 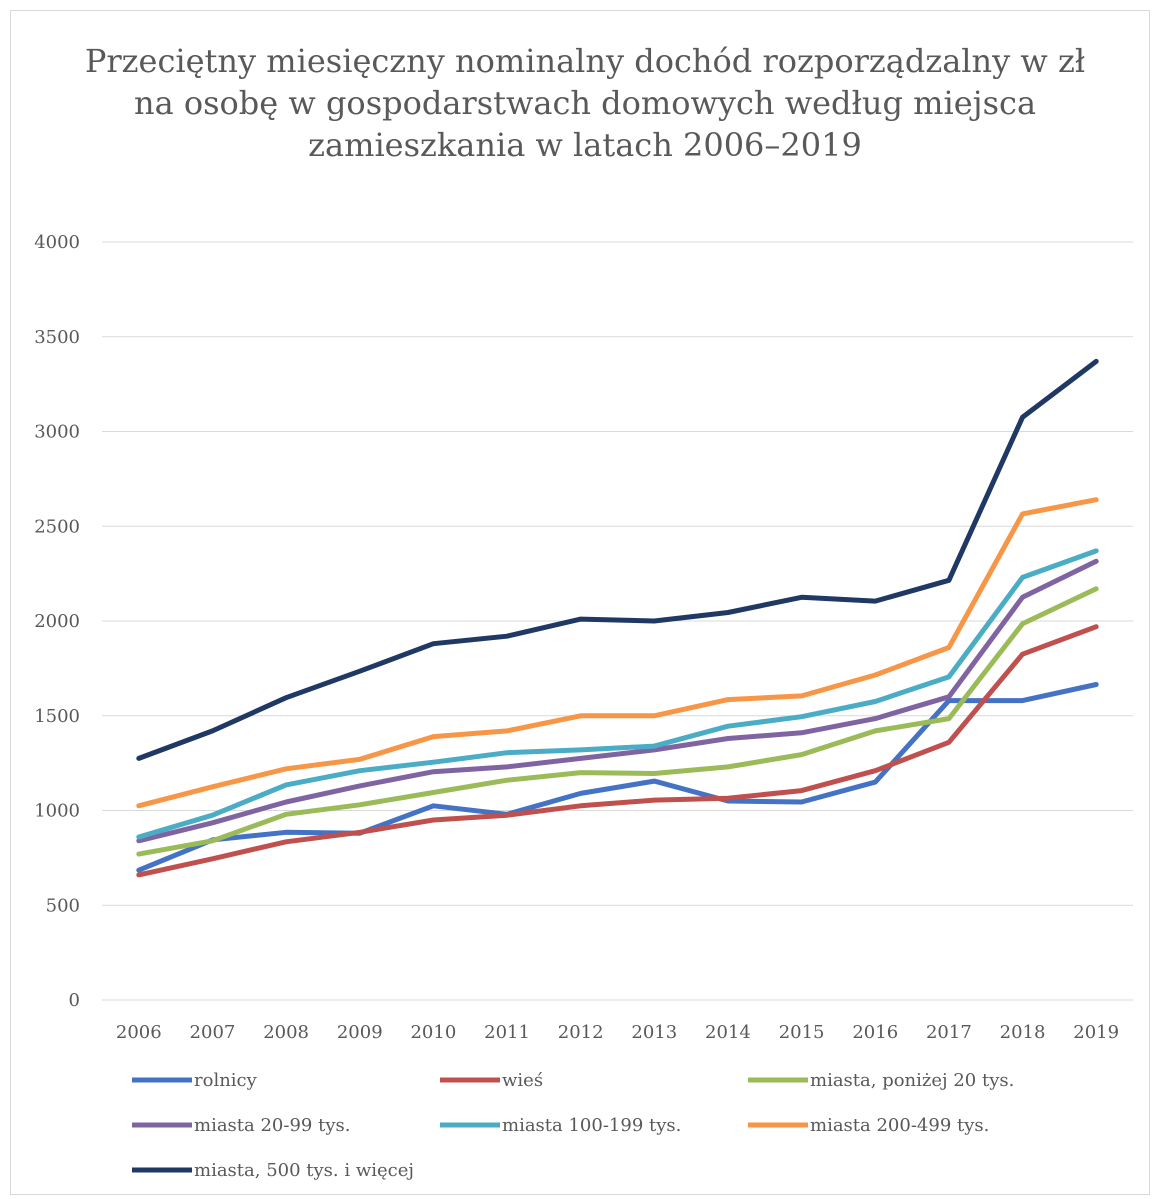 What do you see at coordinates (912, 1080) in the screenshot?
I see `legend-label: miasta, poniżej 20 tys.` at bounding box center [912, 1080].